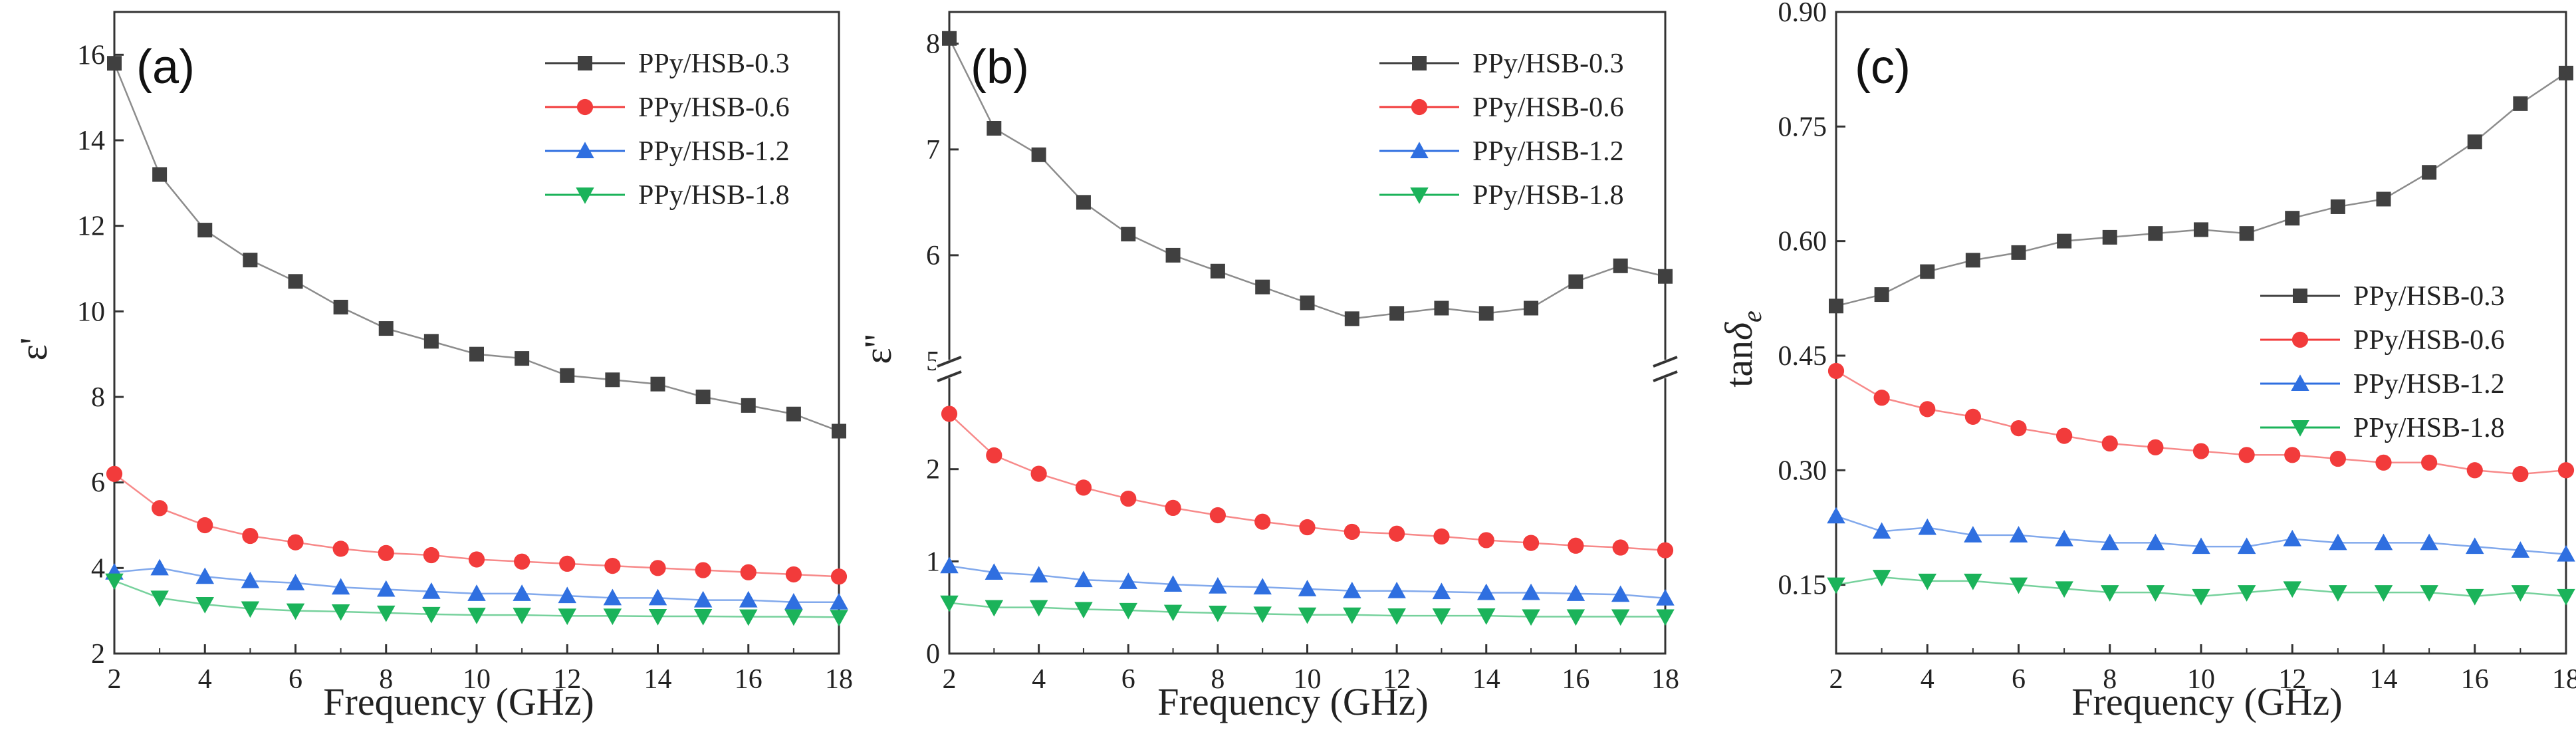 This screenshot has height=730, width=2576. I want to click on legend-marker, so click(585, 195).